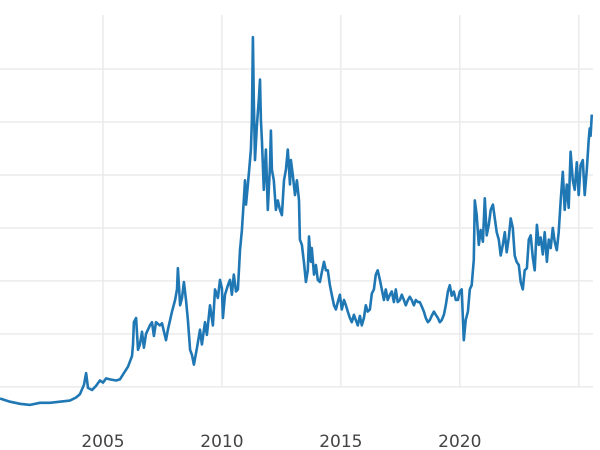 The image size is (600, 450). What do you see at coordinates (281, 441) in the screenshot?
I see `x-tick-labels: 2005 2010 2015 2020` at bounding box center [281, 441].